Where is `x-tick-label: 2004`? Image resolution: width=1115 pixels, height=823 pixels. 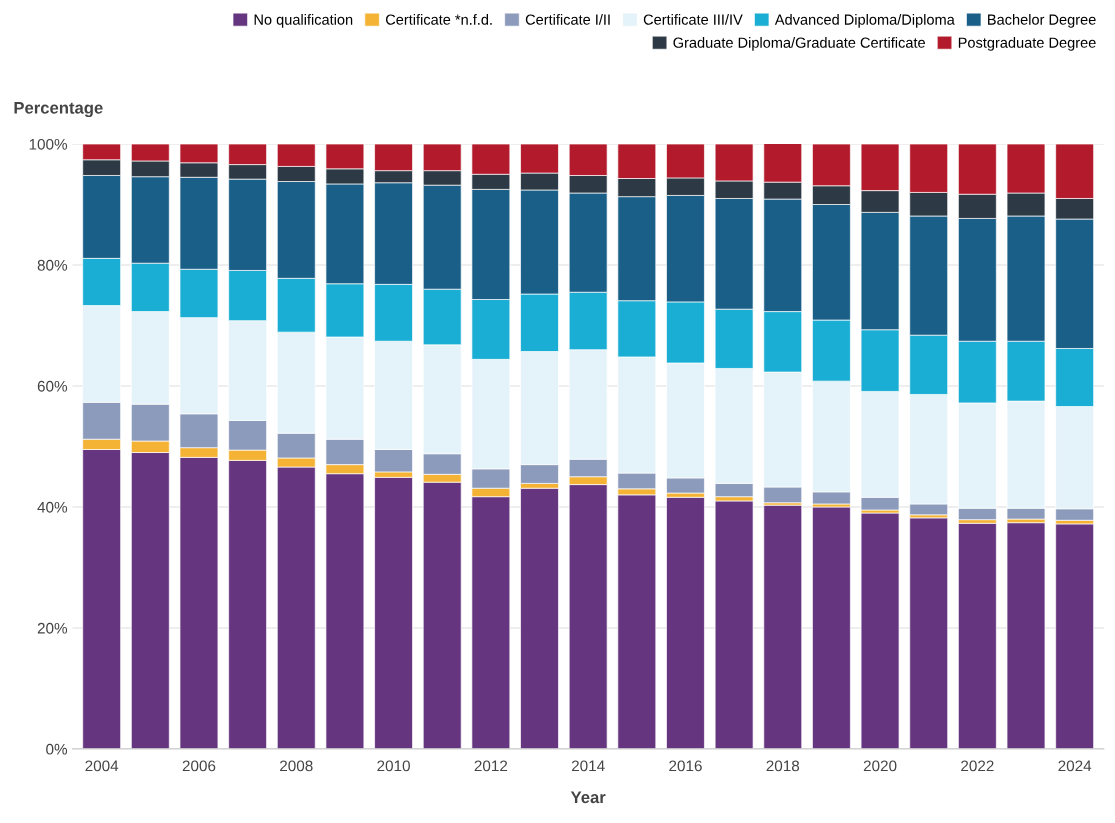 x-tick-label: 2004 is located at coordinates (102, 766).